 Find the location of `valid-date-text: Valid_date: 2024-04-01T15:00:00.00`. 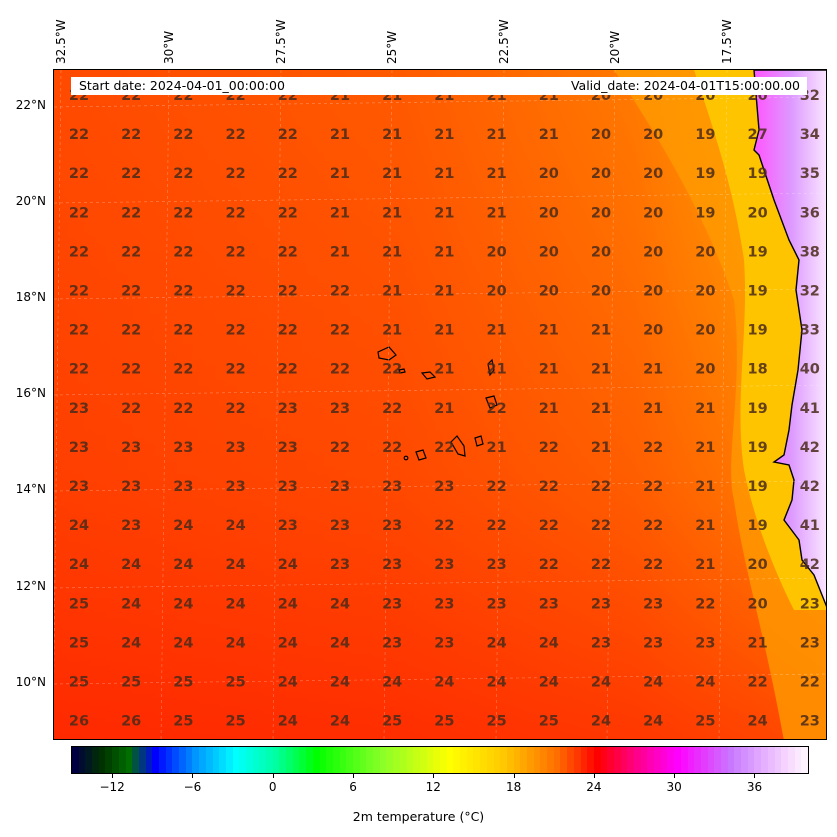

valid-date-text: Valid_date: 2024-04-01T15:00:00.00 is located at coordinates (685, 85).